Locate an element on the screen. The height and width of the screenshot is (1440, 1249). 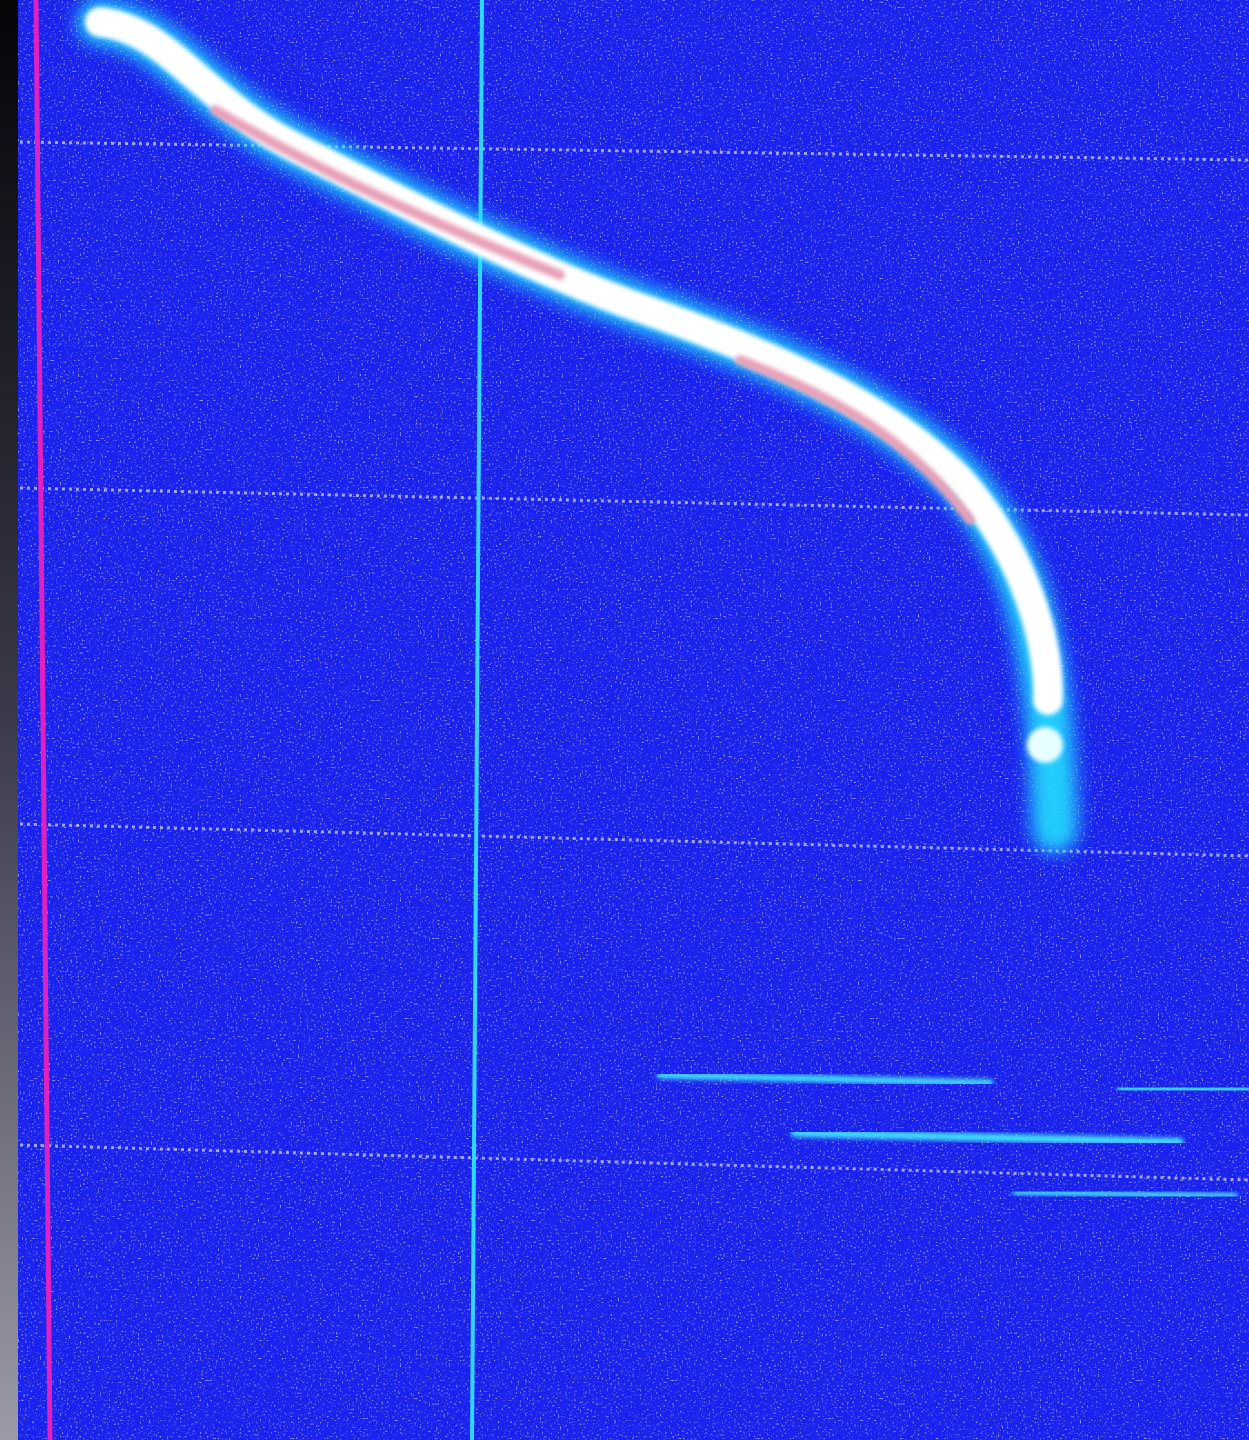
screen-edge is located at coordinates (10, 720).